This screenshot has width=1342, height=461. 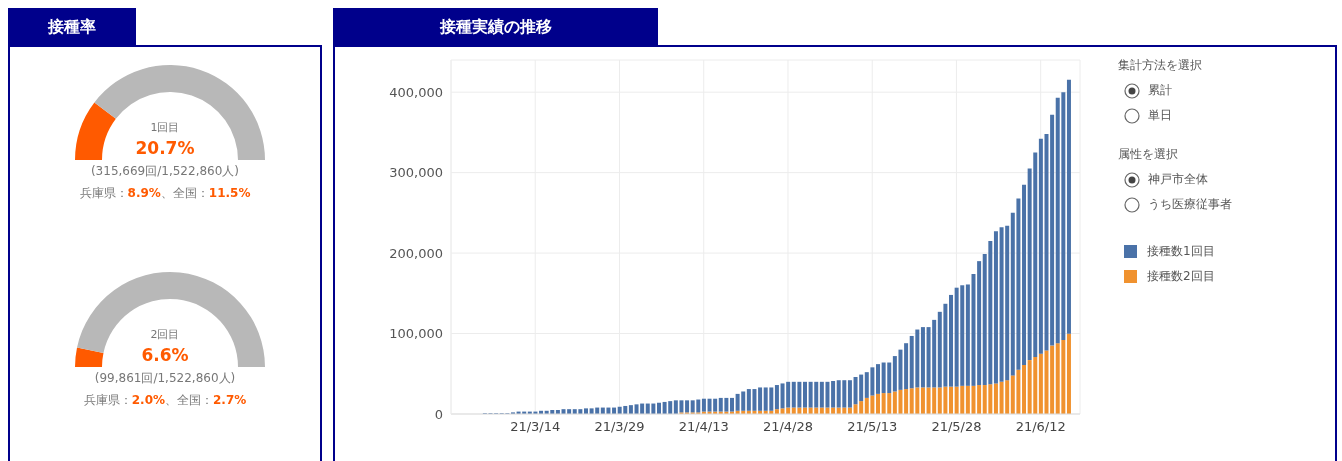 I want to click on y-tick-label: 400,000, so click(x=416, y=92).